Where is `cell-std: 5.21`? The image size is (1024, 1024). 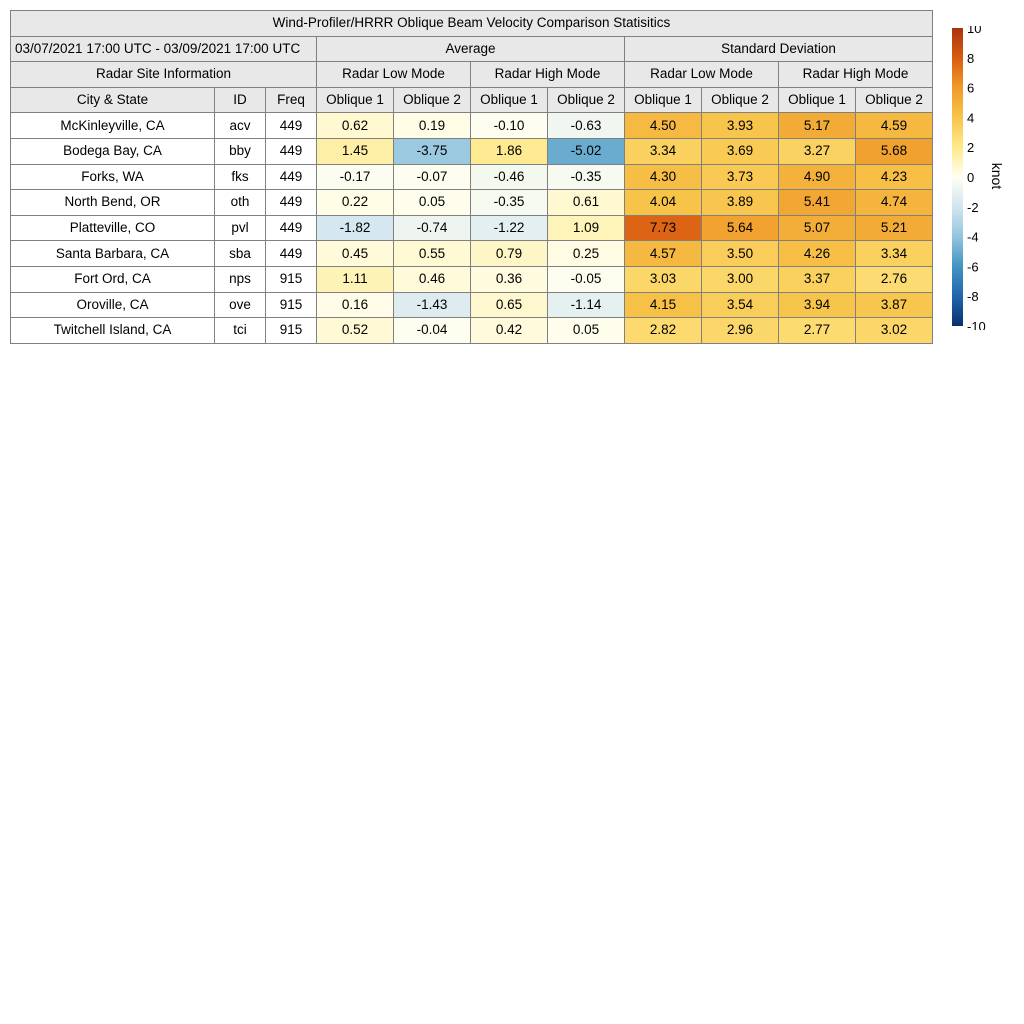
cell-std: 5.21 is located at coordinates (894, 228).